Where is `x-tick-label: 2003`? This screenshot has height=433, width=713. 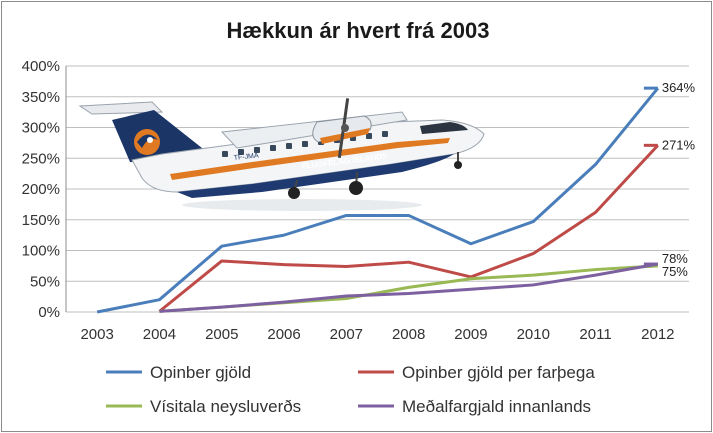
x-tick-label: 2003 is located at coordinates (96, 334).